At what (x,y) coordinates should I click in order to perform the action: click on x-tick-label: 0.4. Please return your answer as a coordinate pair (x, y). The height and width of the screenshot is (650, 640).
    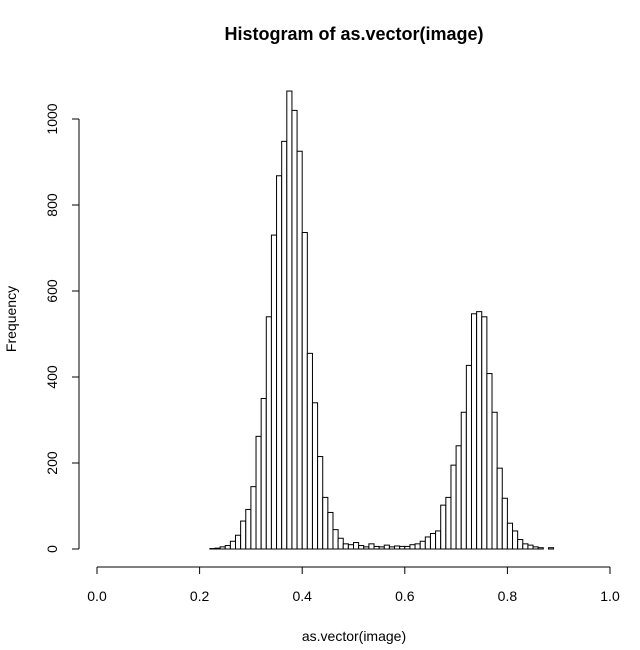
    Looking at the image, I should click on (302, 596).